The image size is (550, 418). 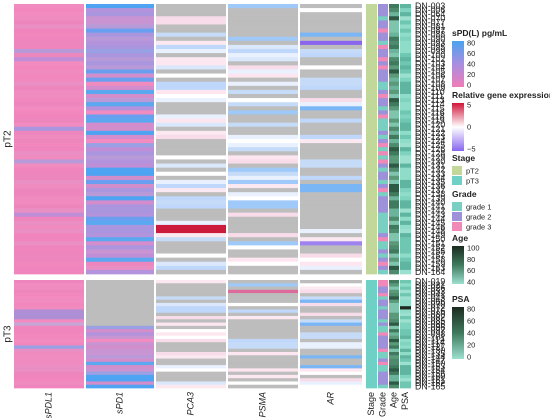 What do you see at coordinates (430, 386) in the screenshot?
I see `row-label: DN-165` at bounding box center [430, 386].